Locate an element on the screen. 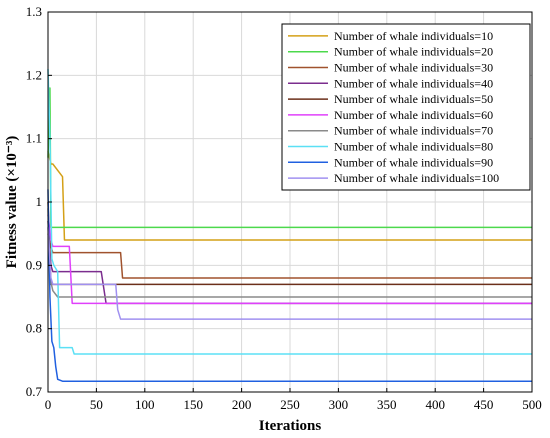 The image size is (550, 438). y-tick-label: 0.8 is located at coordinates (34, 328).